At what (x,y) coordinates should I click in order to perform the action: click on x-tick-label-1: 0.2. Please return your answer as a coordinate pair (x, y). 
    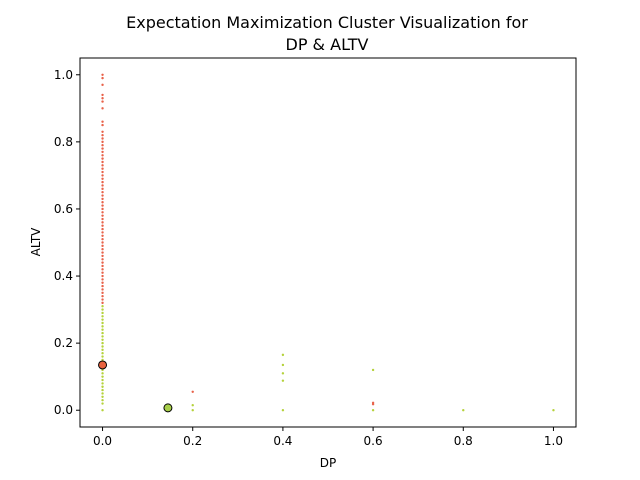
    Looking at the image, I should click on (192, 441).